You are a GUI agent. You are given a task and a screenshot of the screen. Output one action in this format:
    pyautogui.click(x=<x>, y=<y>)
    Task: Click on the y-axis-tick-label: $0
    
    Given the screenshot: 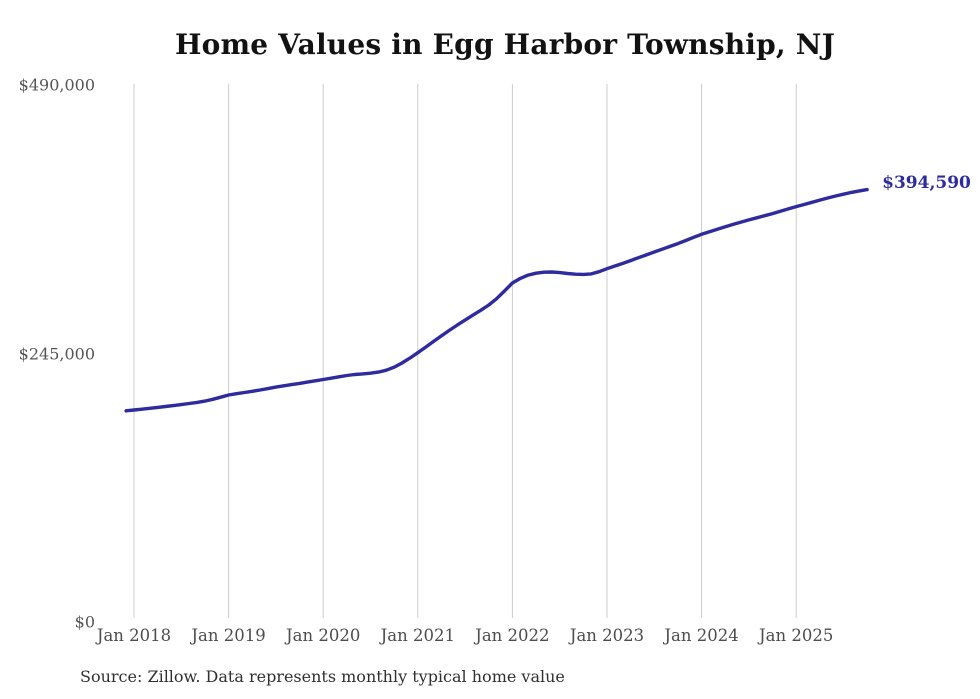 What is the action you would take?
    pyautogui.click(x=84, y=622)
    